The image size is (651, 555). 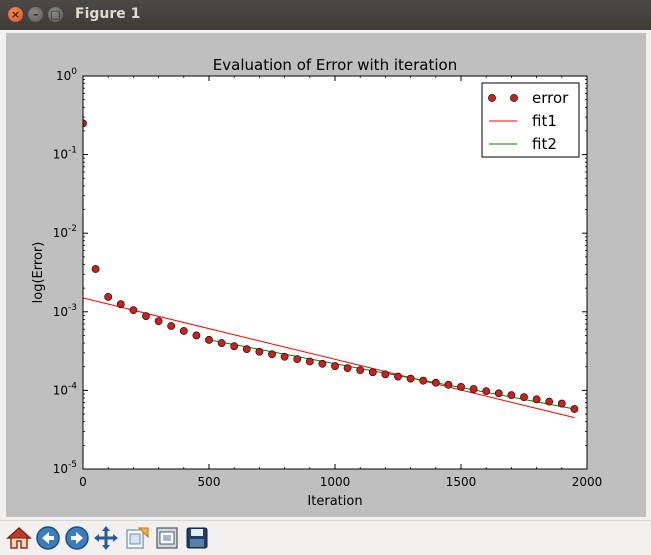 I want to click on legend-label-error: error, so click(x=550, y=98).